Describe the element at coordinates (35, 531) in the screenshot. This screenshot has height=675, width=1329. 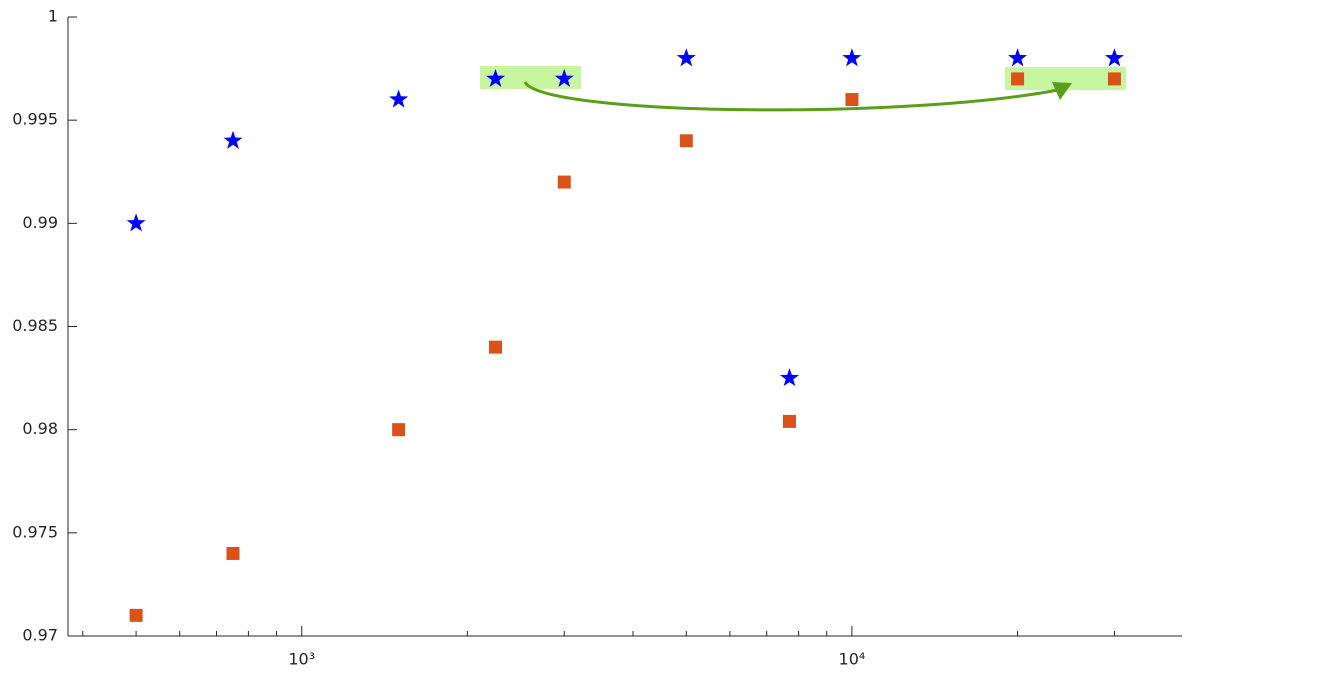
I see `y-tick-label: 0.975` at that location.